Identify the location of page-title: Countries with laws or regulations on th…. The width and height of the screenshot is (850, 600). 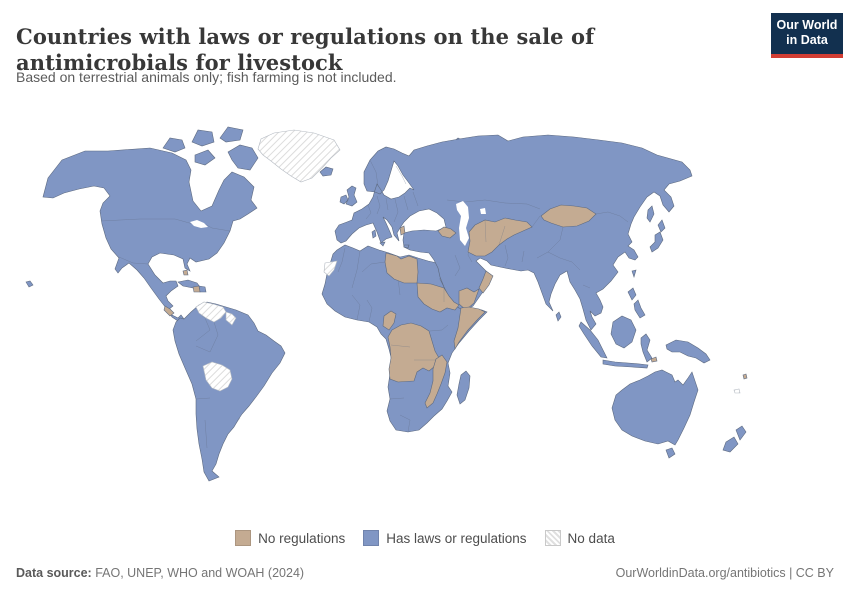
(305, 50).